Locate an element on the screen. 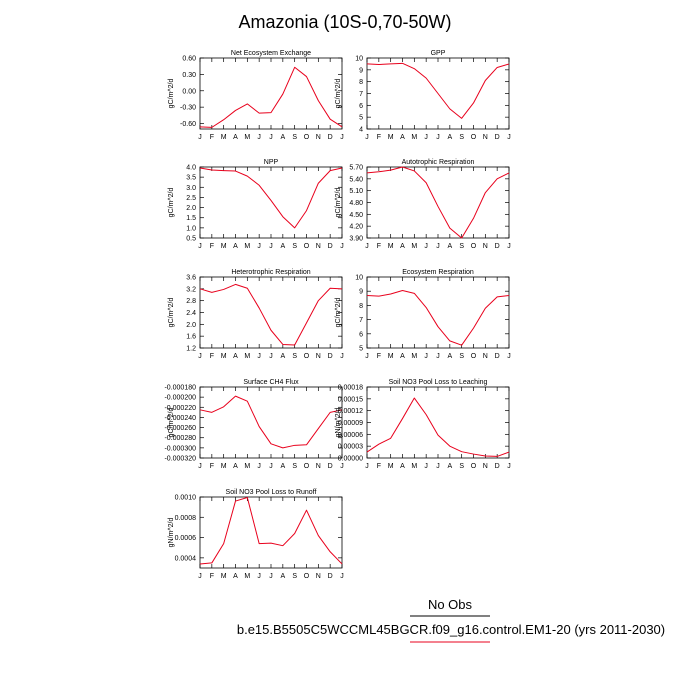 This screenshot has height=700, width=700. y-tick-label: -0.000260 is located at coordinates (180, 428).